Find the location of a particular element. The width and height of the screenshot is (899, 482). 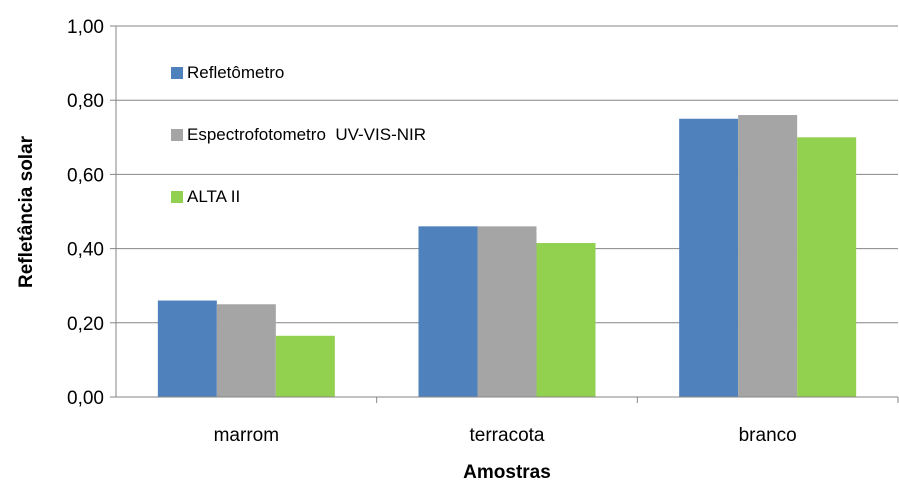

y-tick-label: 0,40 is located at coordinates (85, 250).